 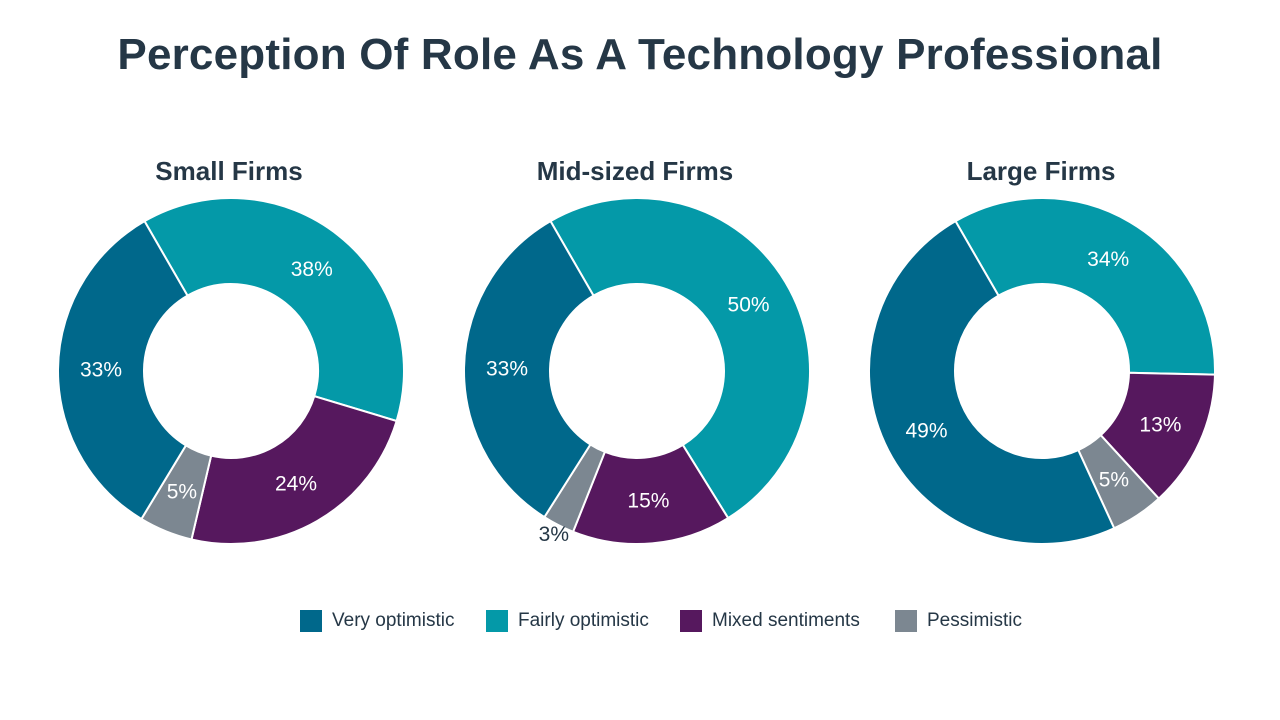 What do you see at coordinates (635, 171) in the screenshot?
I see `chart-title: Mid-sized Firms` at bounding box center [635, 171].